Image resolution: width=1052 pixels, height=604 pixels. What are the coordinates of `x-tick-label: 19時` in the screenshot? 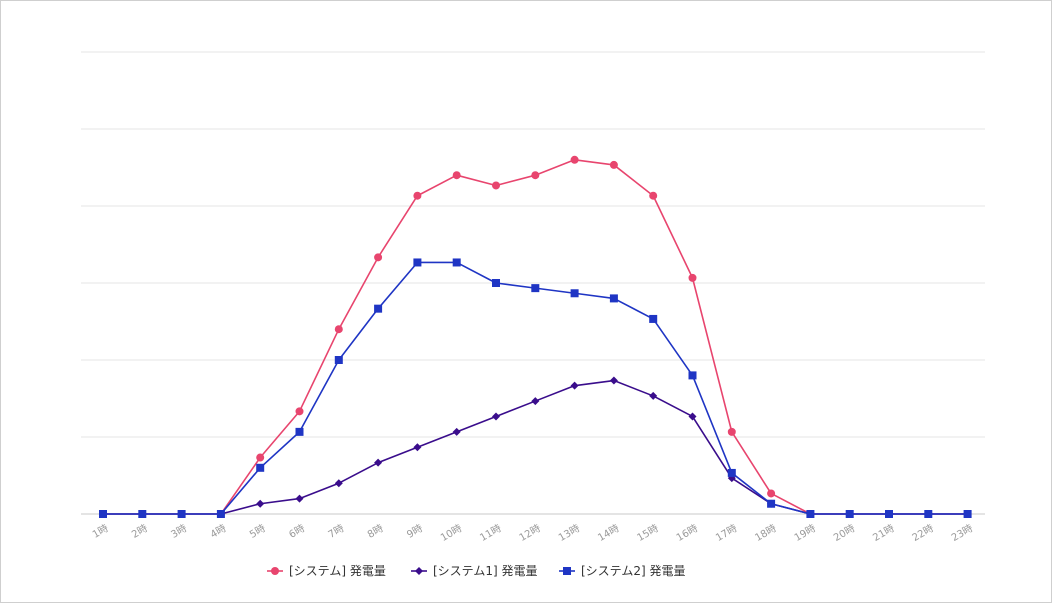 It's located at (805, 533).